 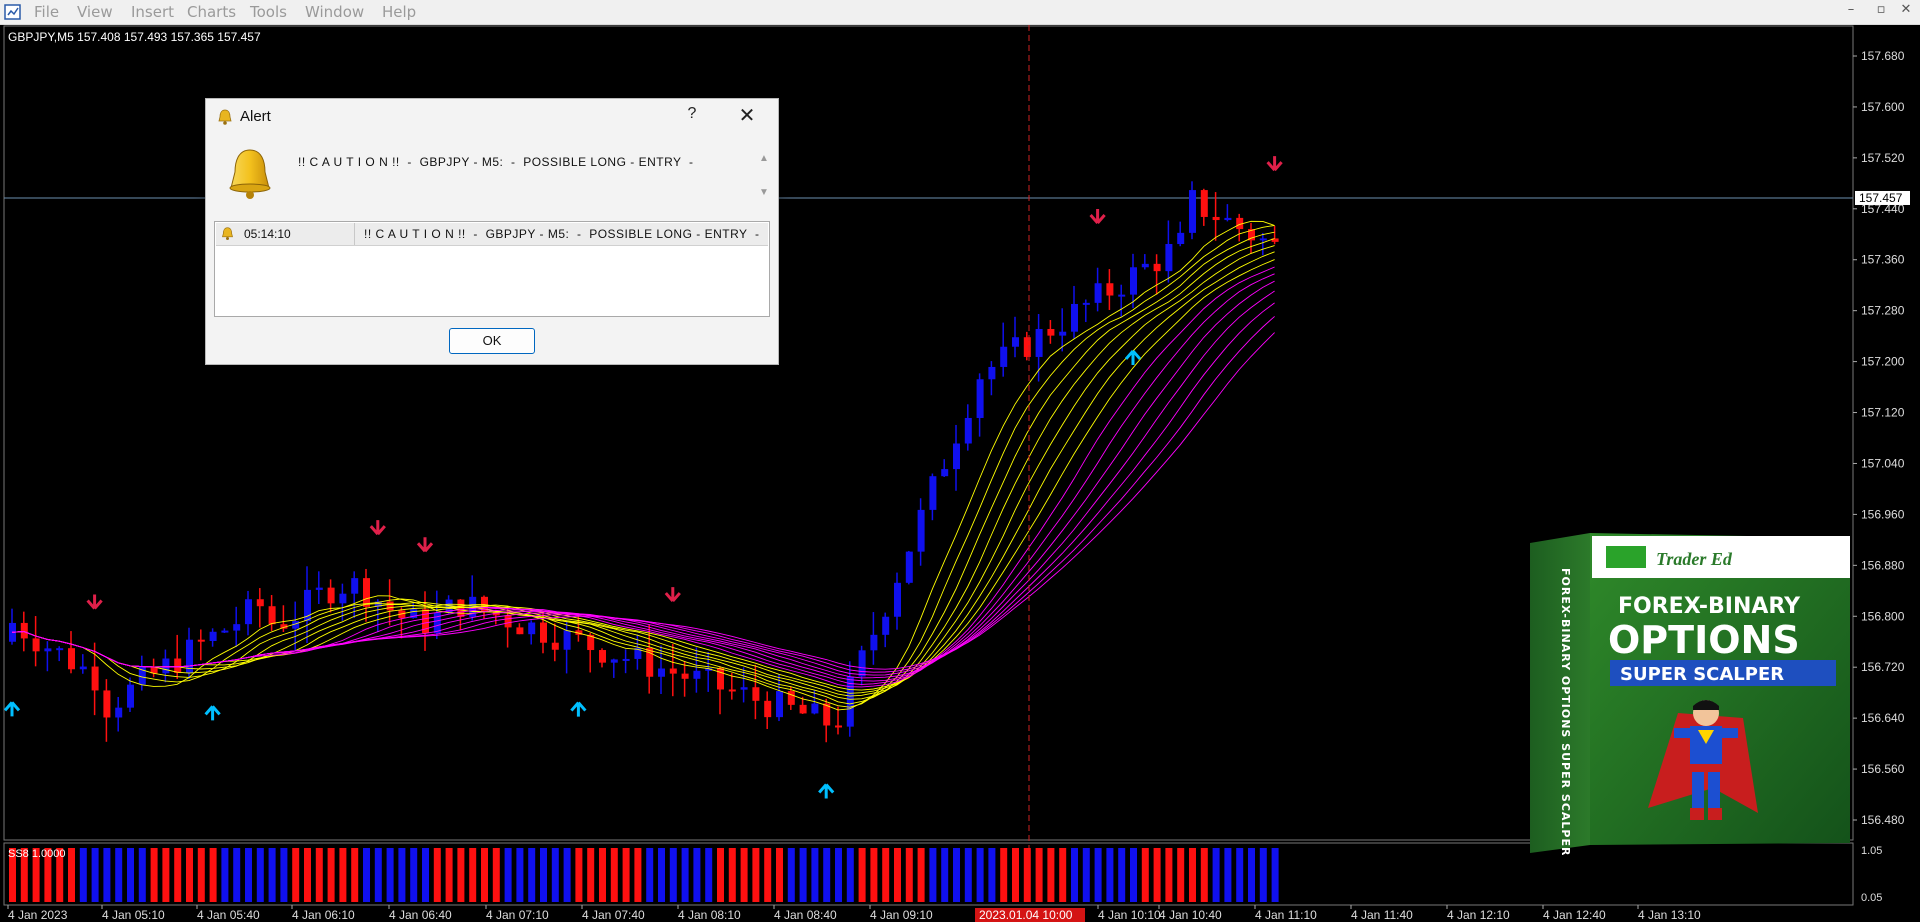 What do you see at coordinates (1883, 820) in the screenshot?
I see `price-axis-label: 156.480` at bounding box center [1883, 820].